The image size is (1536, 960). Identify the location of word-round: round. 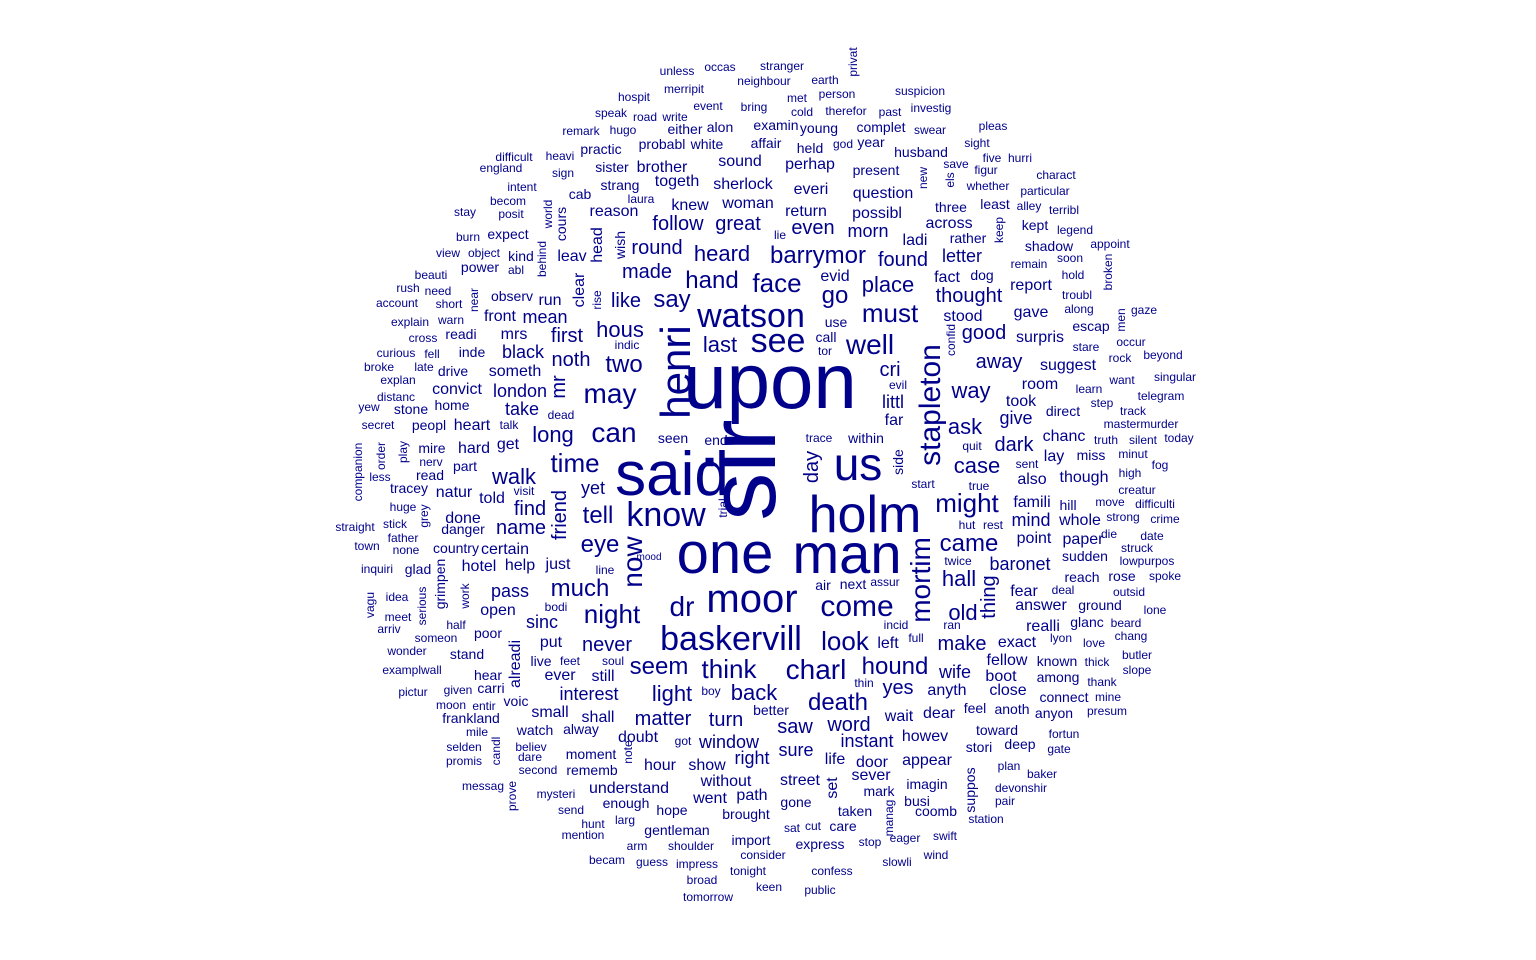
(656, 248).